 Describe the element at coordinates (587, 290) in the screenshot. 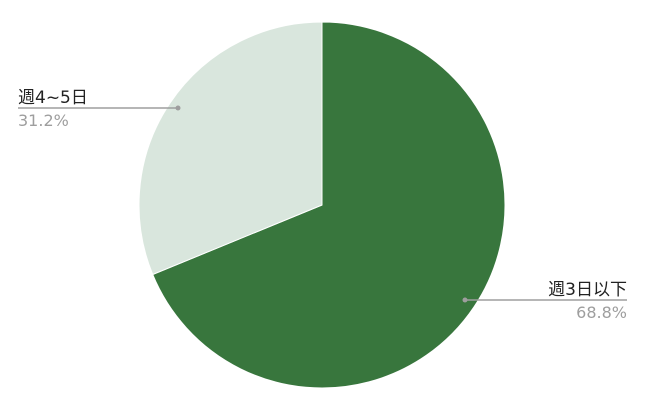

I see `slice-label: 週3日以下` at that location.